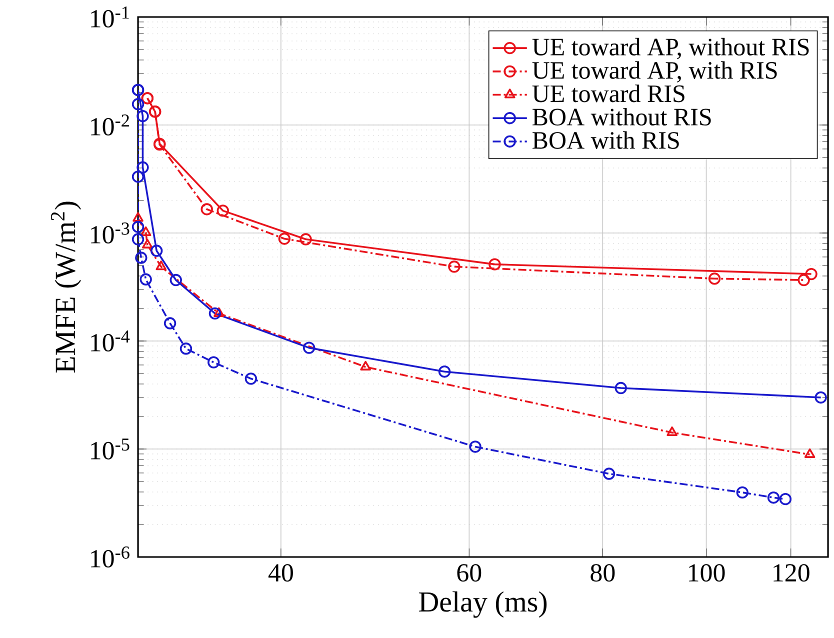 The height and width of the screenshot is (638, 834). Describe the element at coordinates (483, 604) in the screenshot. I see `x-axis-title: Delay (ms)` at that location.